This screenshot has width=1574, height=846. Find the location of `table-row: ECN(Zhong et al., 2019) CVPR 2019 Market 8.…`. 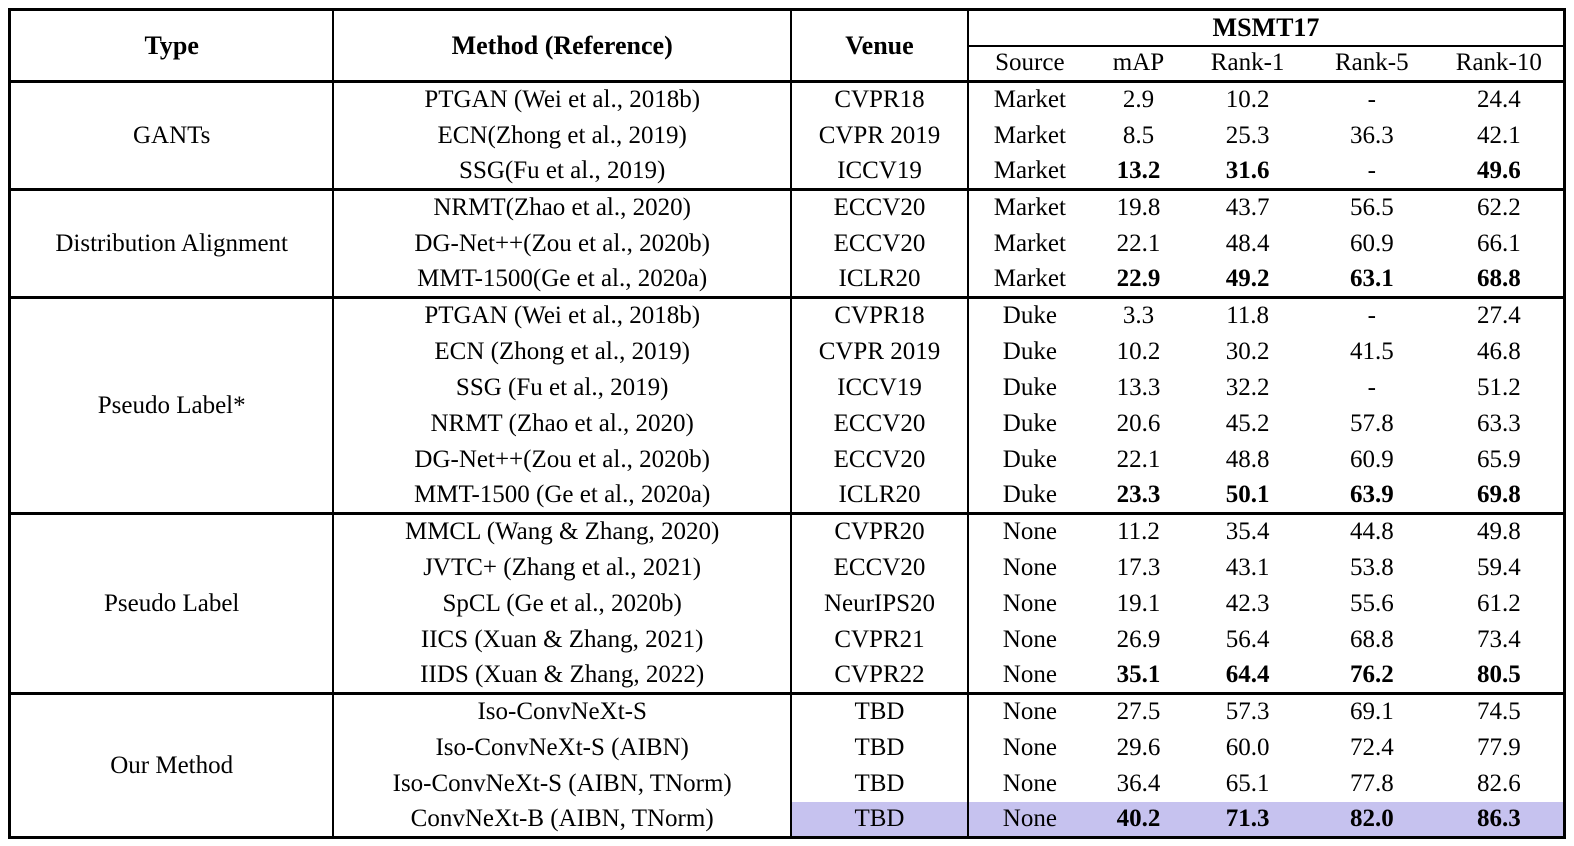

table-row: ECN(Zhong et al., 2019) CVPR 2019 Market 8.… is located at coordinates (787, 135).